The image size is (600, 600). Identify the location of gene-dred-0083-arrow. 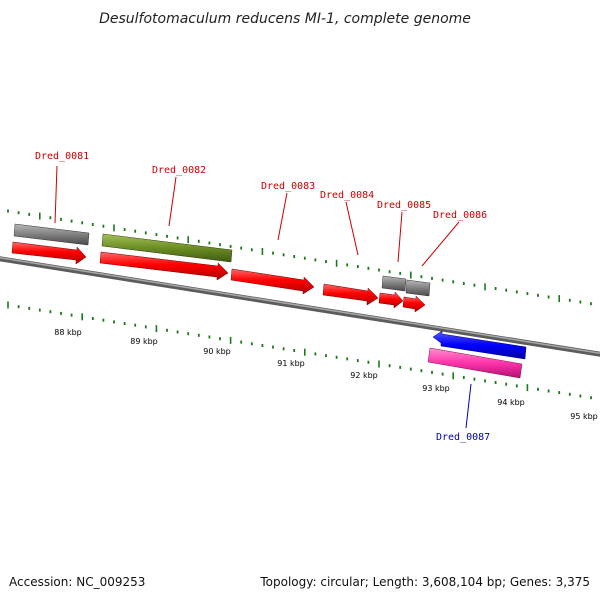
(272, 281).